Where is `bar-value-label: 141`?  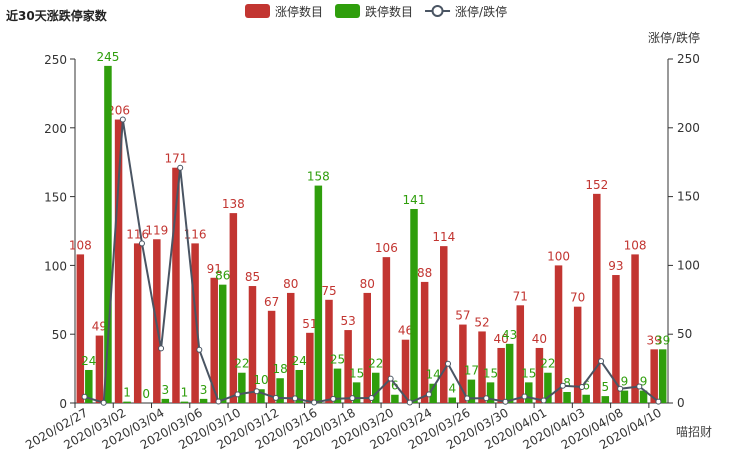
bar-value-label: 141 is located at coordinates (414, 200).